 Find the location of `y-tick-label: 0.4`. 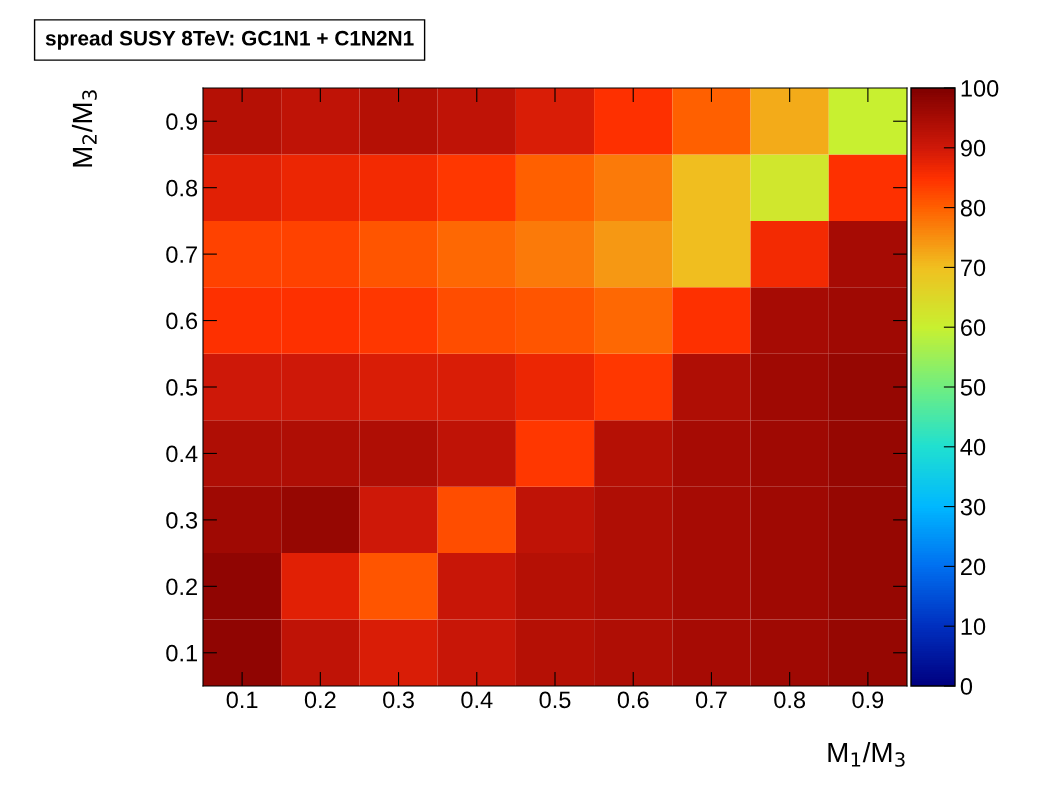

y-tick-label: 0.4 is located at coordinates (182, 454).